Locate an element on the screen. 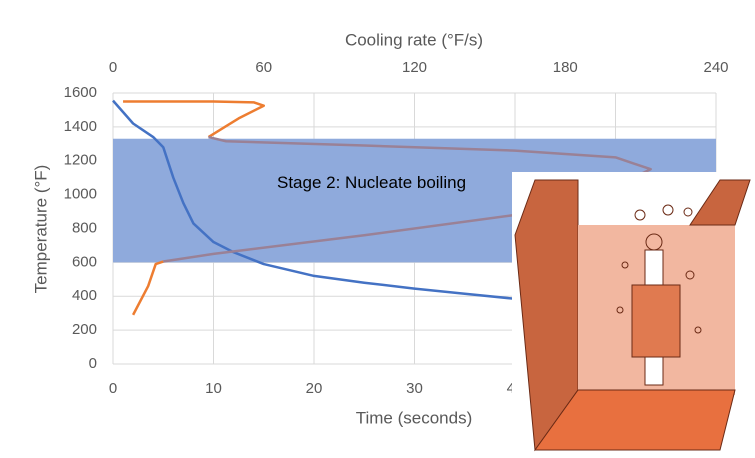 This screenshot has height=458, width=755. y-tick-label: 400 is located at coordinates (84, 295).